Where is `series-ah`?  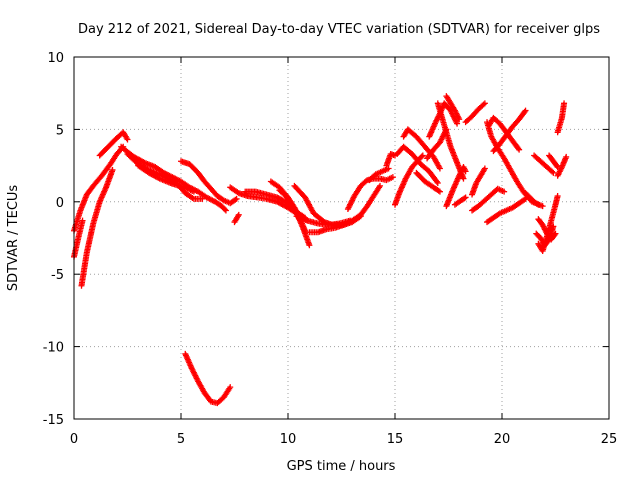
series-ah is located at coordinates (515, 164).